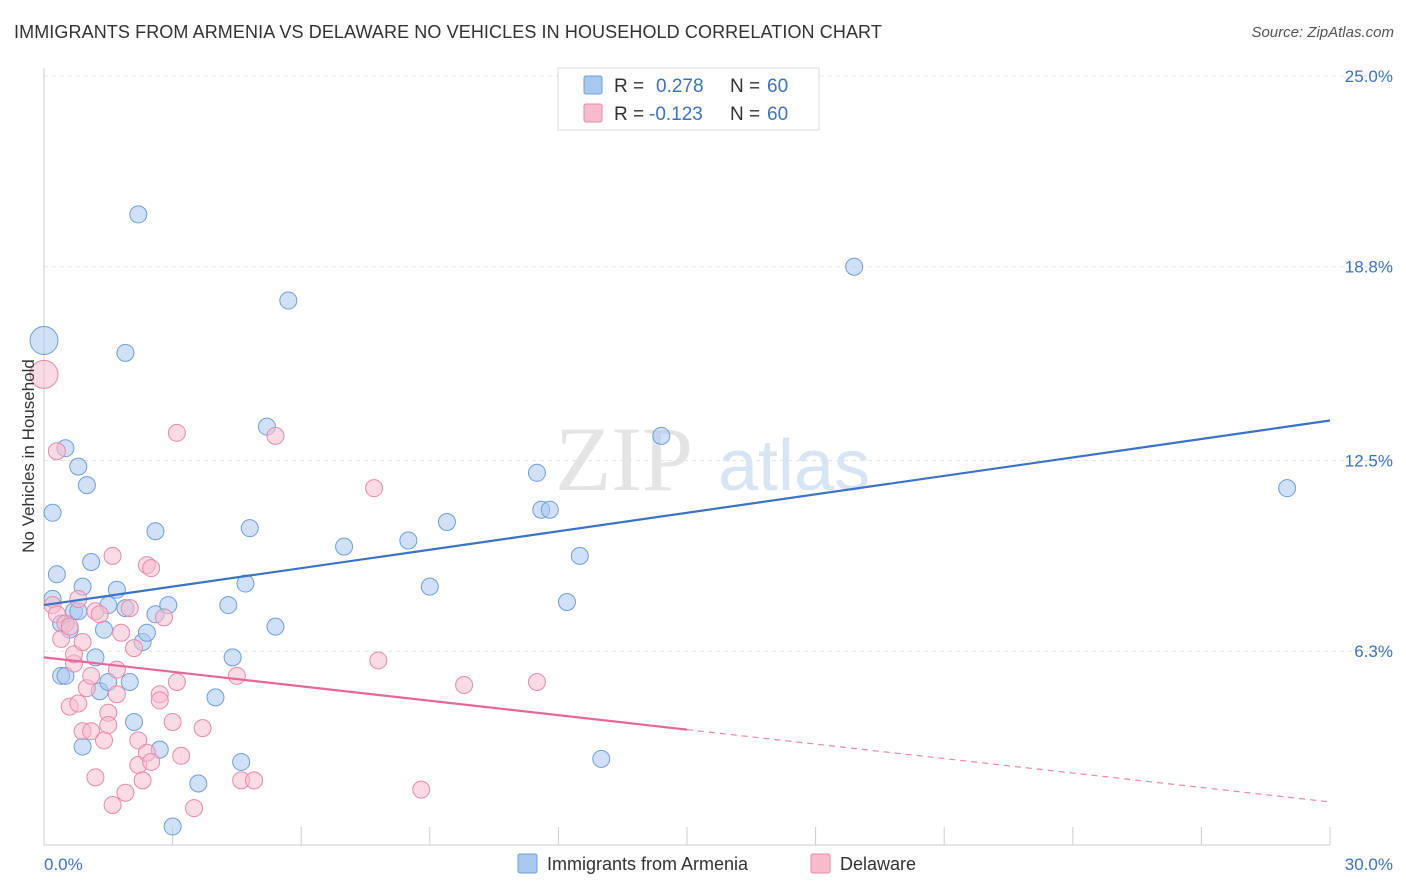 The height and width of the screenshot is (892, 1406). What do you see at coordinates (688, 99) in the screenshot?
I see `legend: R = 0.278 N = 60 R = -0.123 N = 60` at bounding box center [688, 99].